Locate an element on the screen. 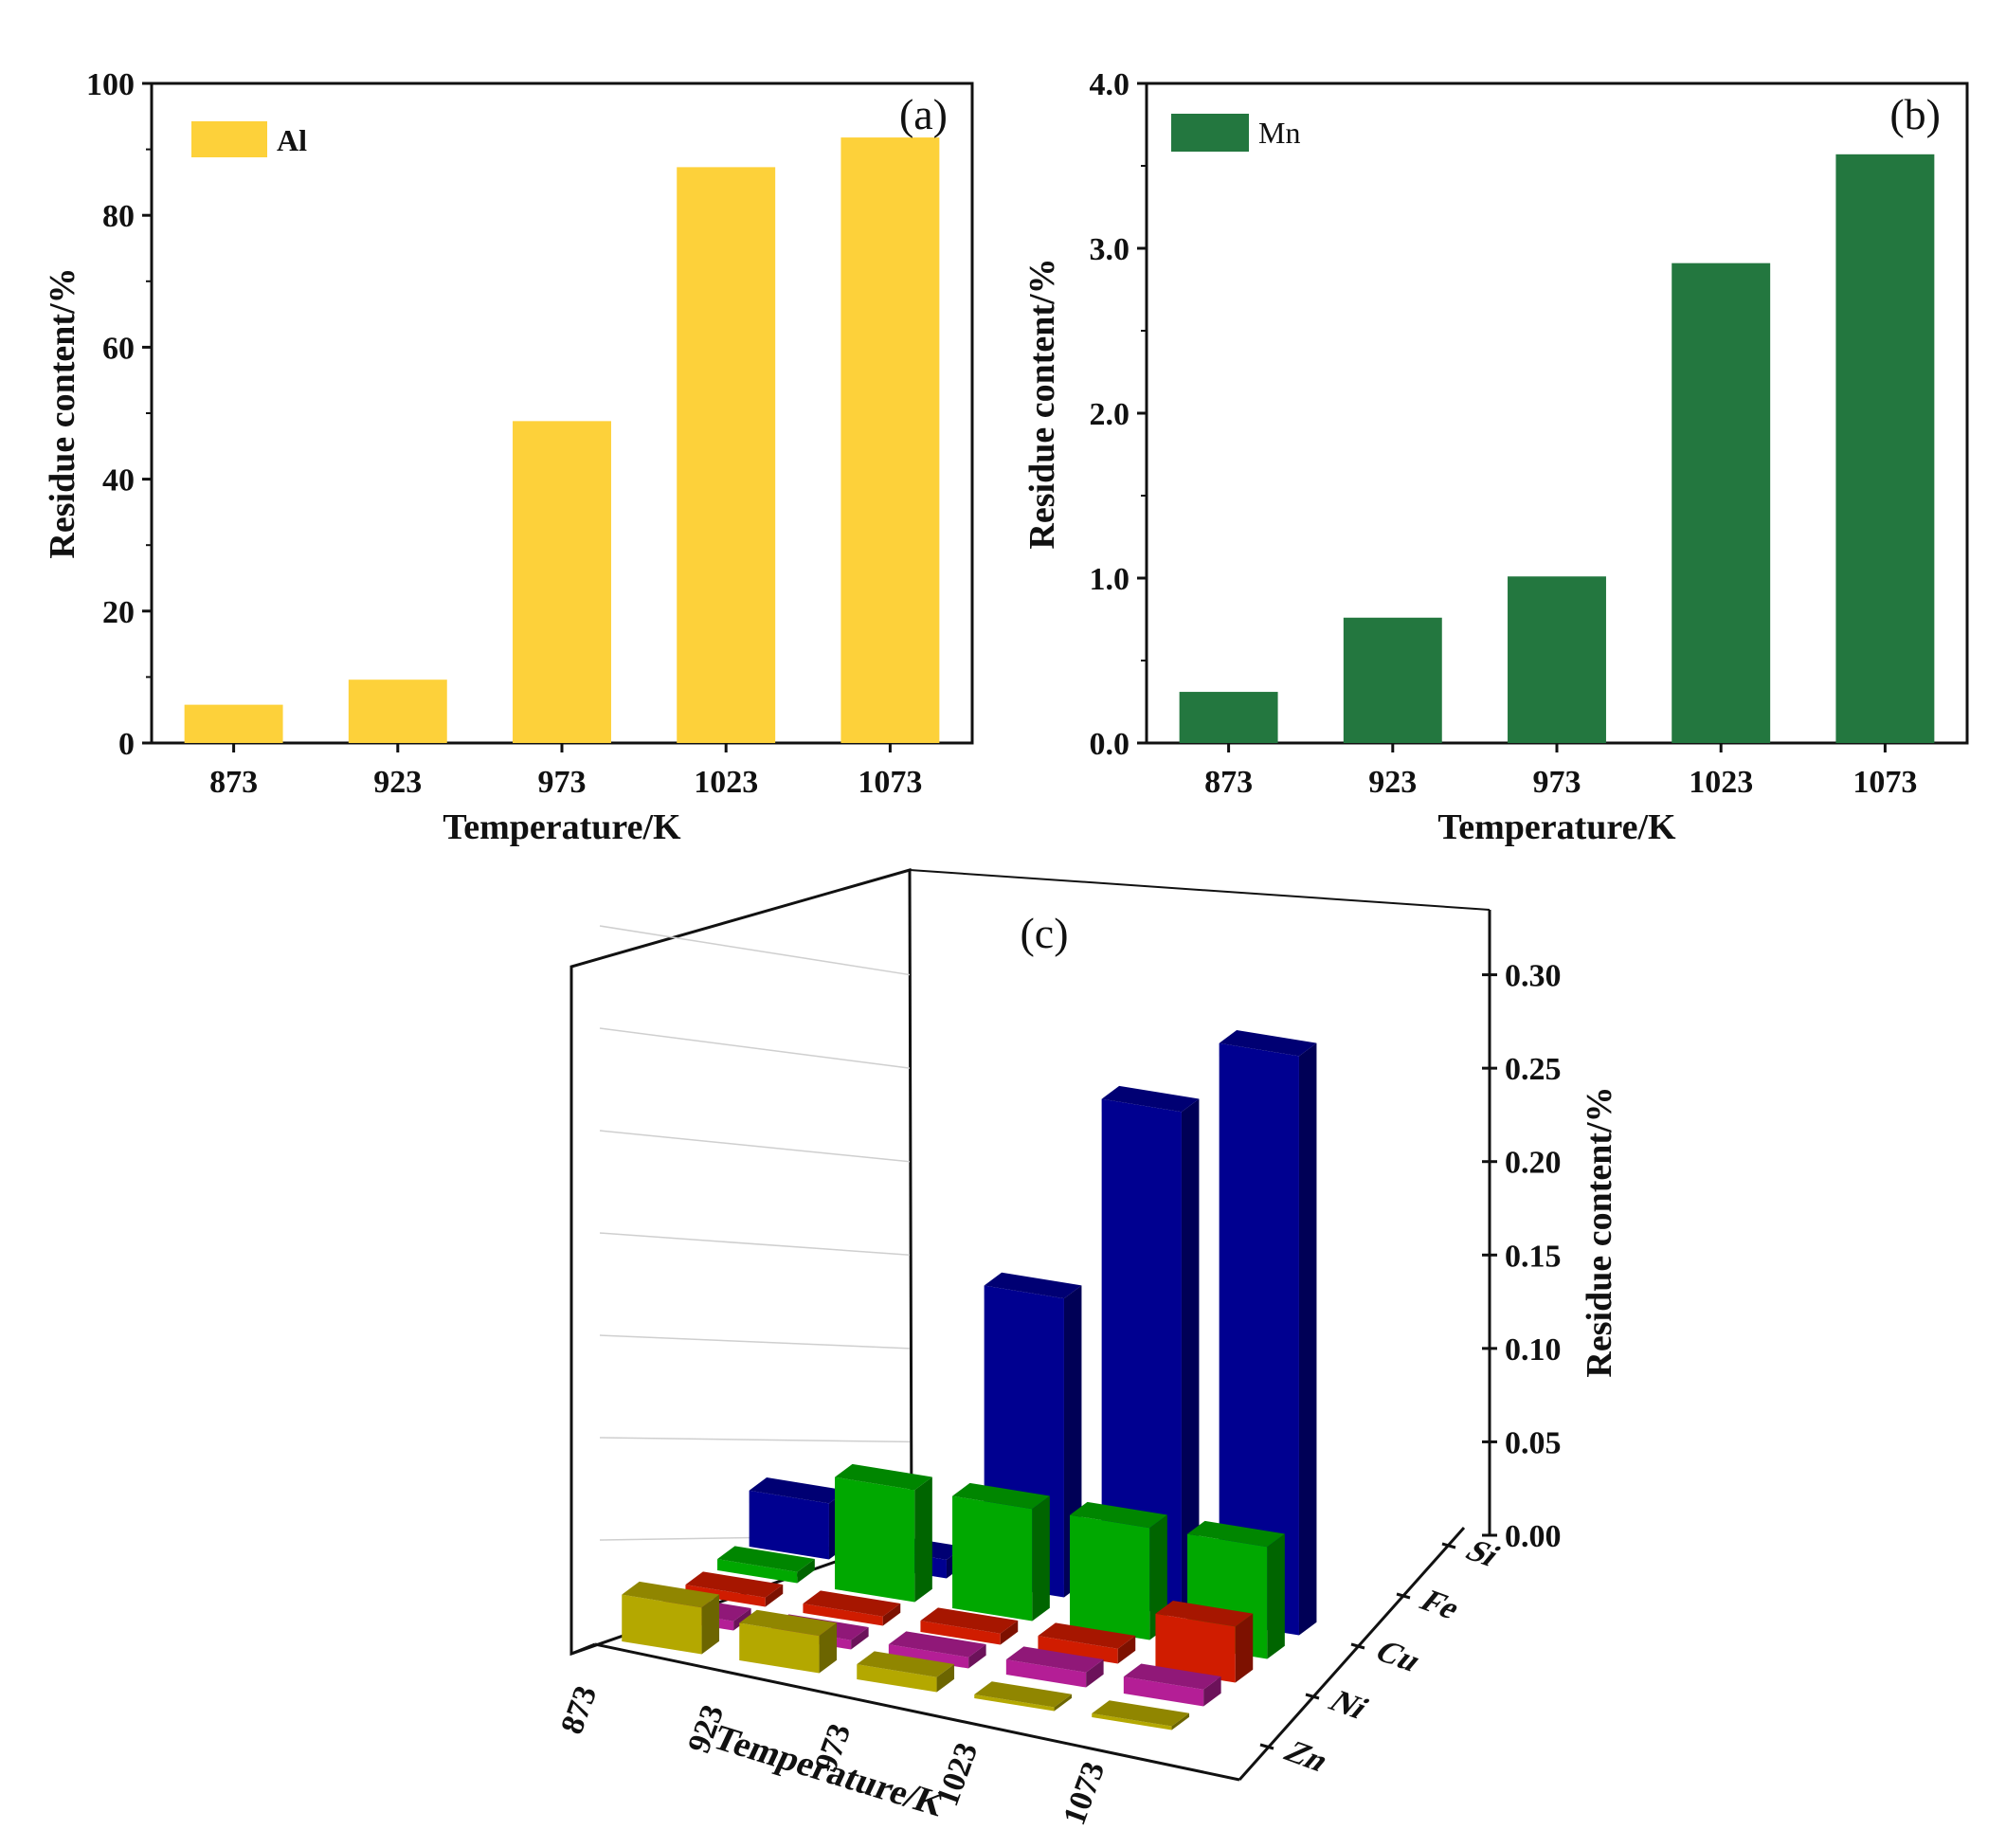 This screenshot has width=2006, height=1848. chart-c-z-tick-label: 0.05 is located at coordinates (1533, 1443).